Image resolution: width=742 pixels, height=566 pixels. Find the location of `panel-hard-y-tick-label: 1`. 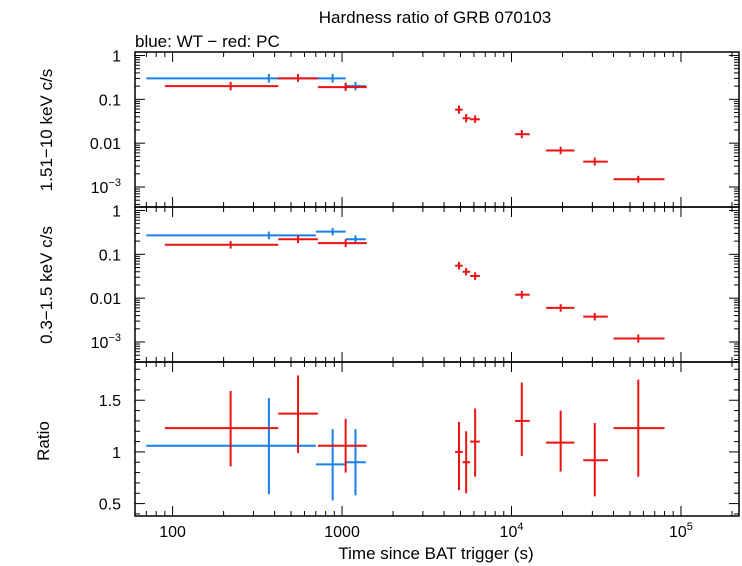

panel-hard-y-tick-label: 1 is located at coordinates (116, 56).